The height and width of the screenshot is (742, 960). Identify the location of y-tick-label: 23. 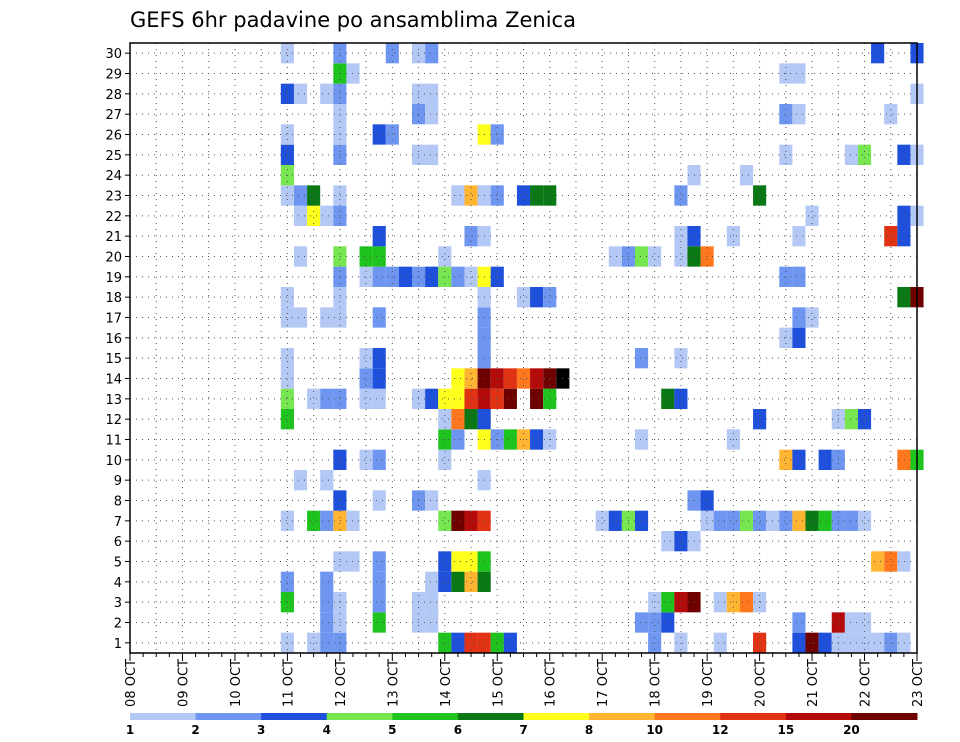
(113, 197).